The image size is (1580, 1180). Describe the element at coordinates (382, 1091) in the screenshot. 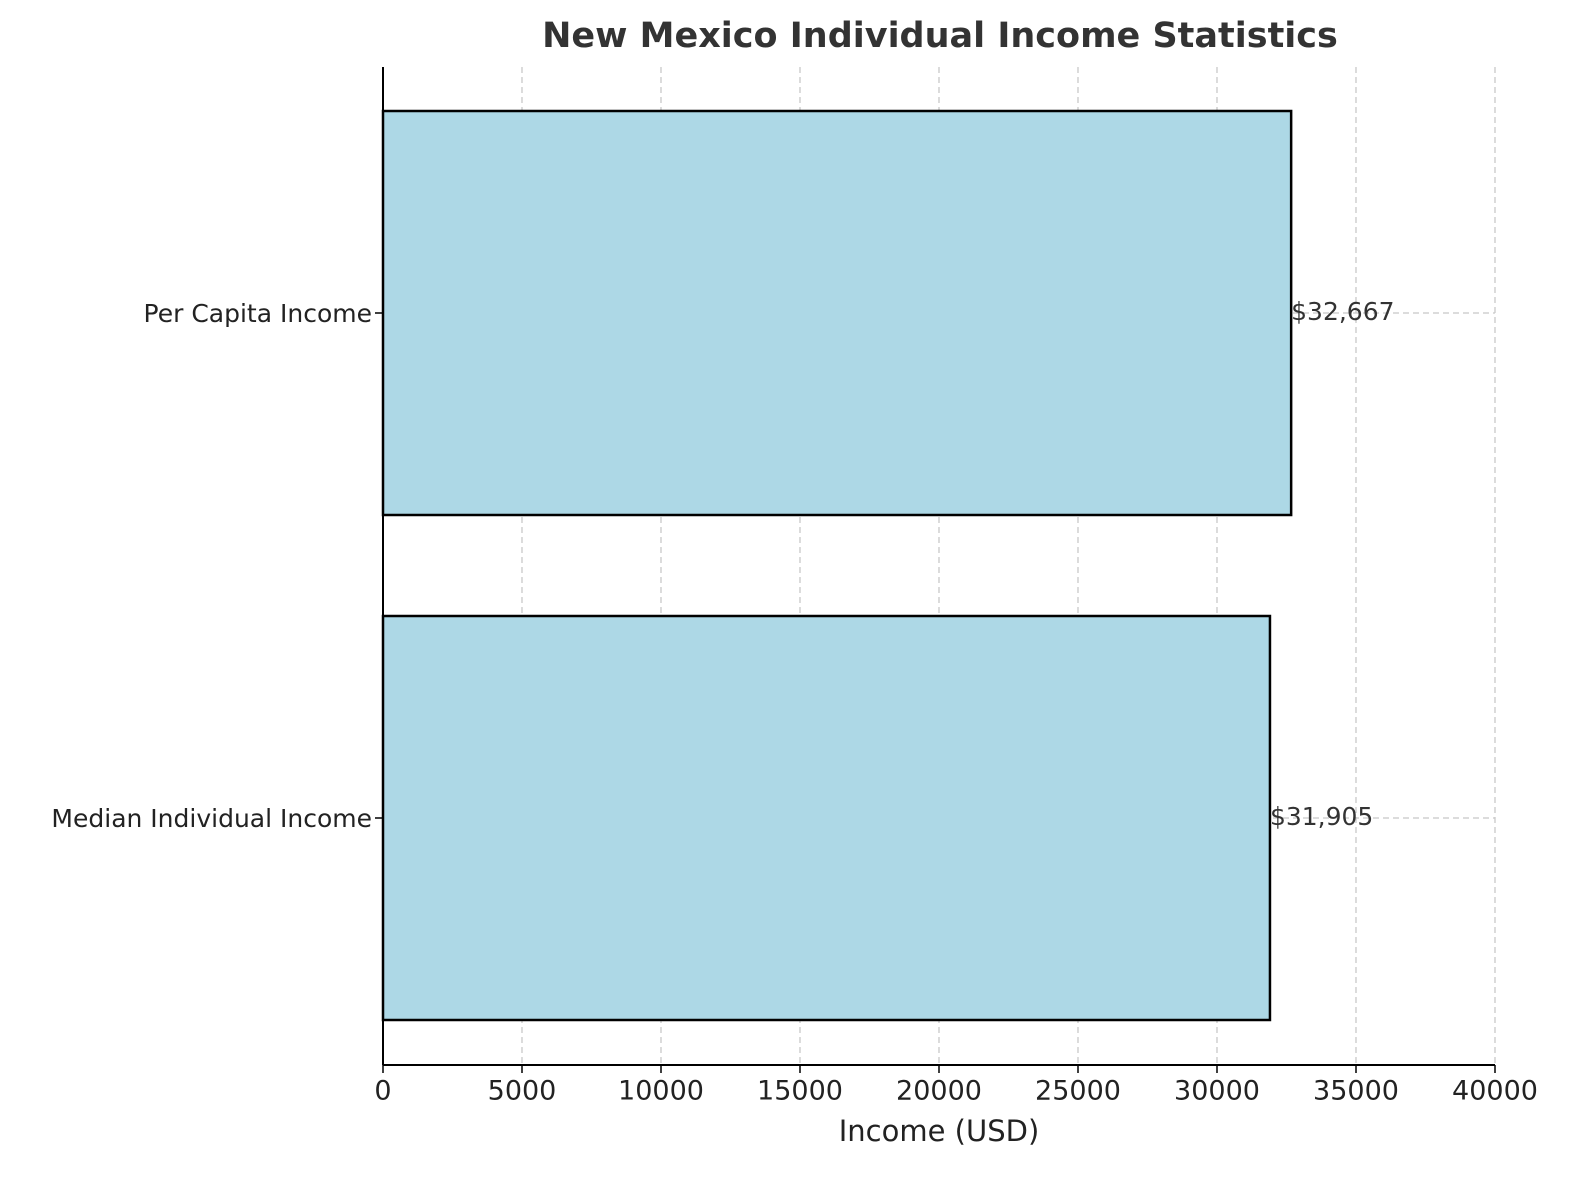

I see `x-tick-label: 0` at that location.